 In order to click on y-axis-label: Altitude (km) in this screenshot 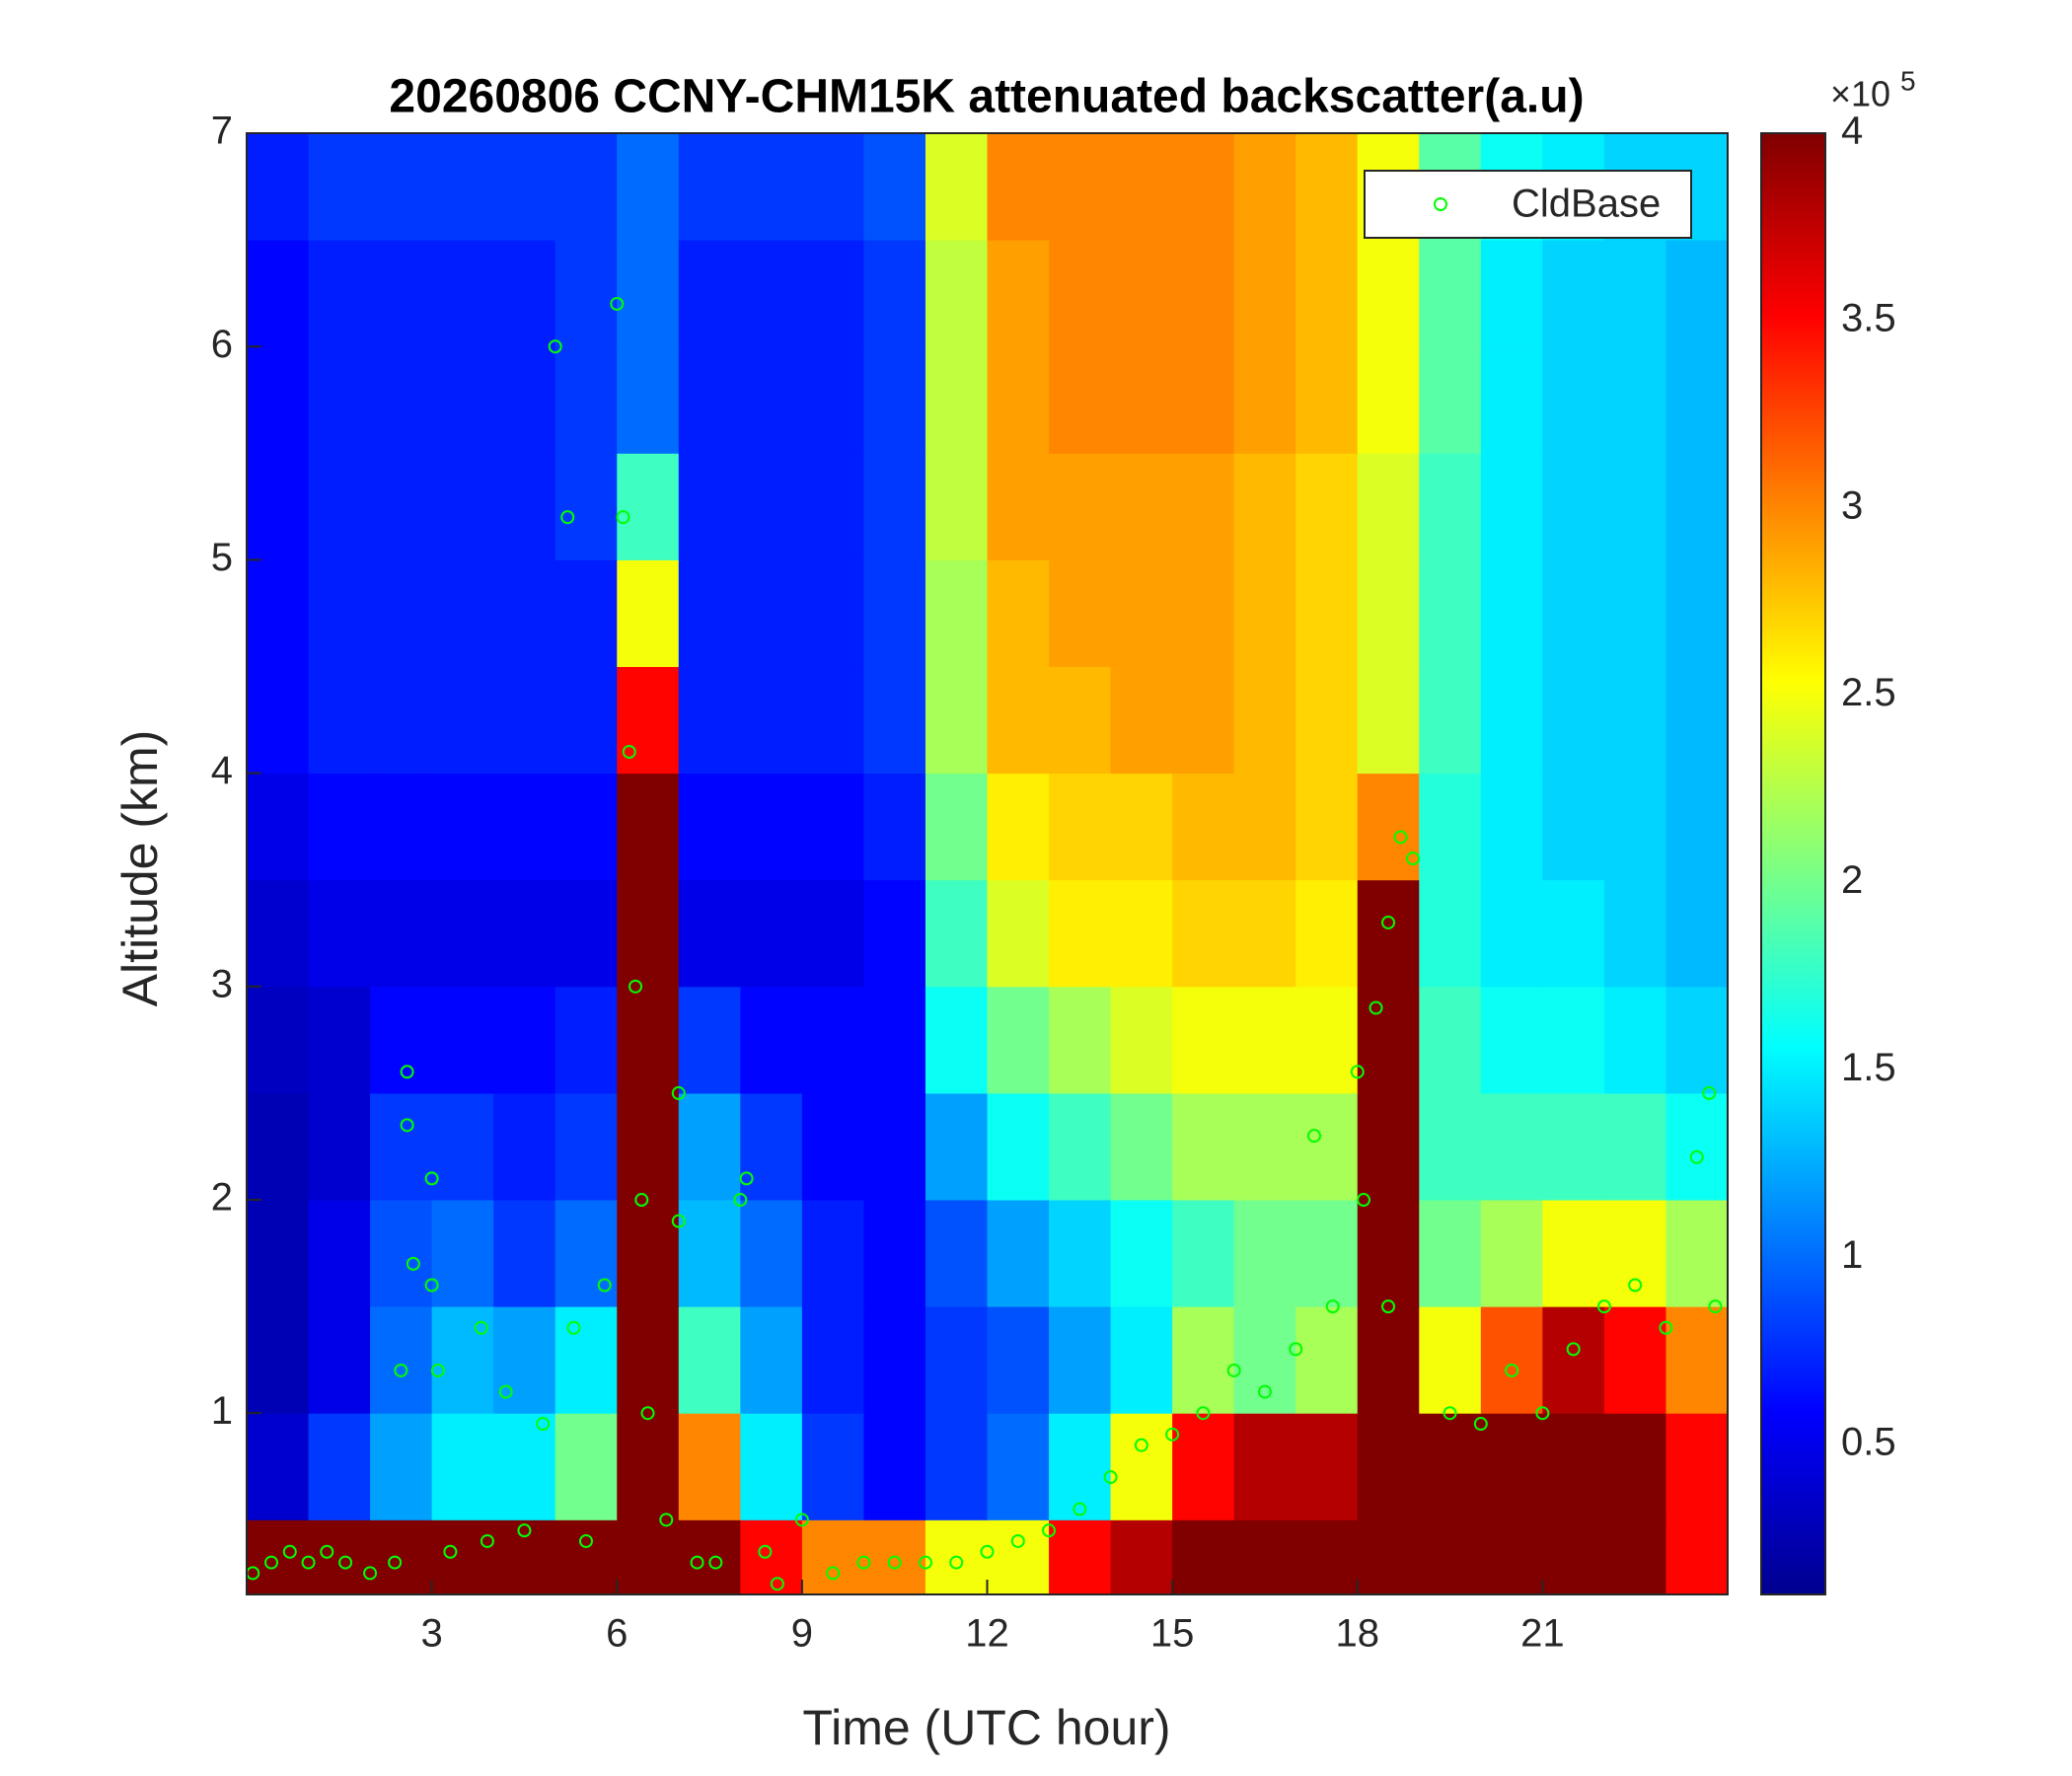, I will do `click(140, 869)`.